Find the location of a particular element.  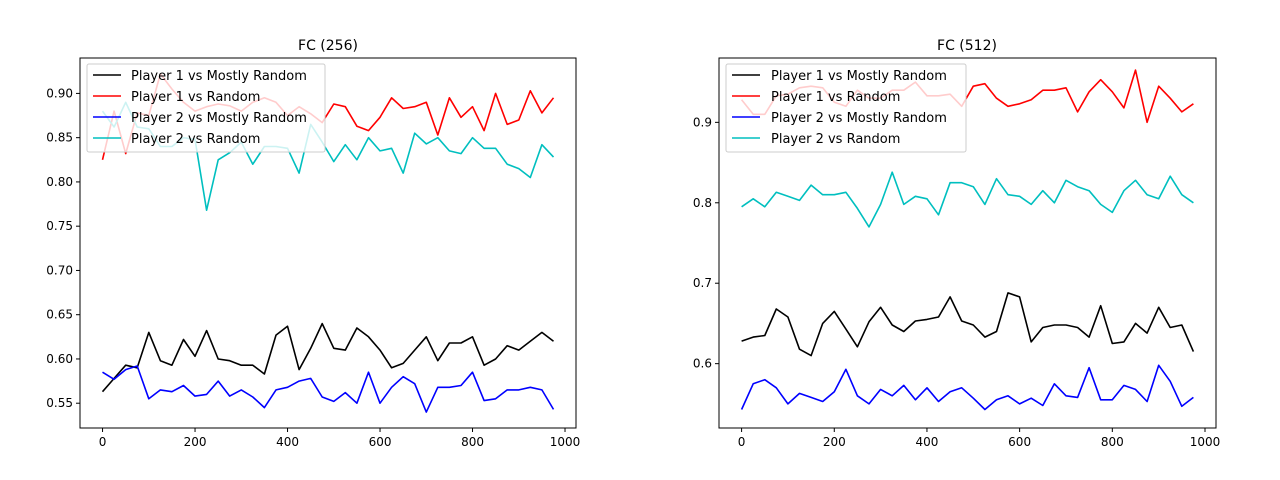

y-tick-label: 0.85 is located at coordinates (59, 138).